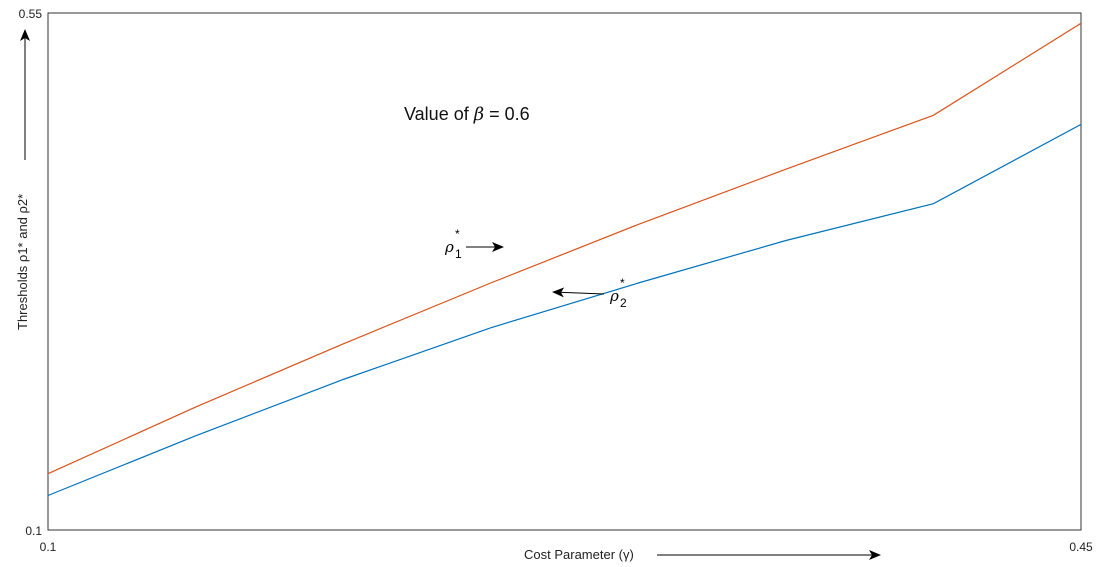  Describe the element at coordinates (458, 254) in the screenshot. I see `rho1-subscript: 1` at that location.